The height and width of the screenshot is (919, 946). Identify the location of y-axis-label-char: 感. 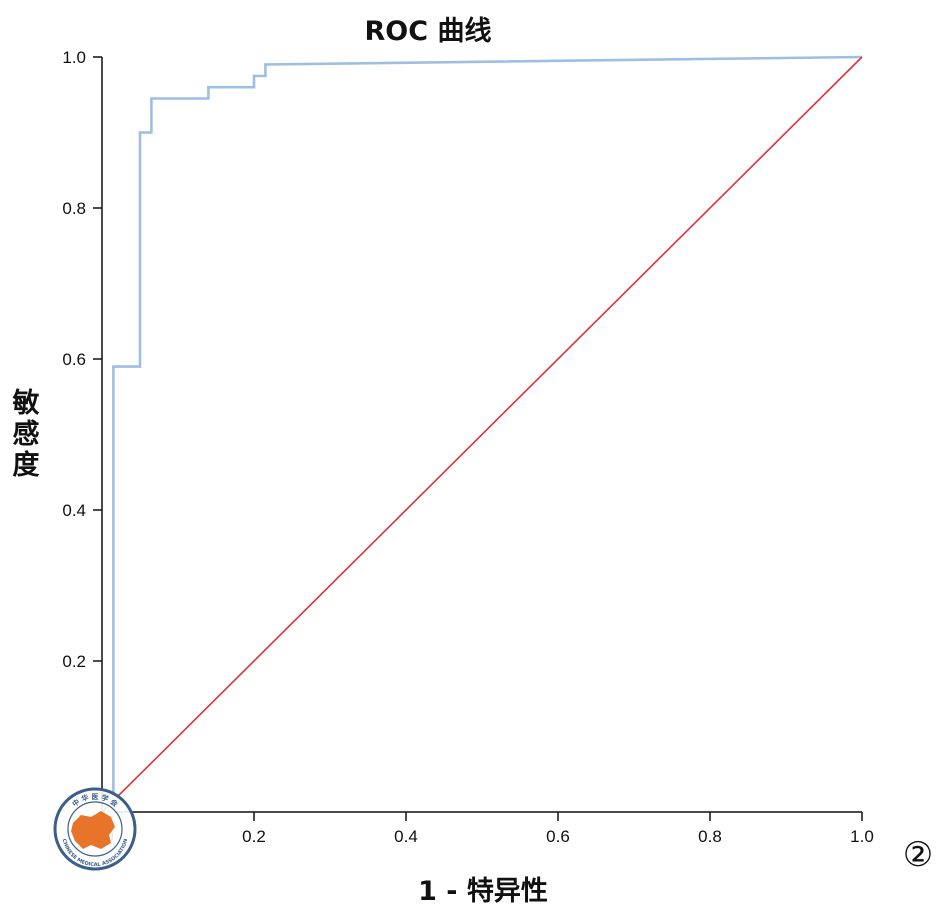
(26, 434).